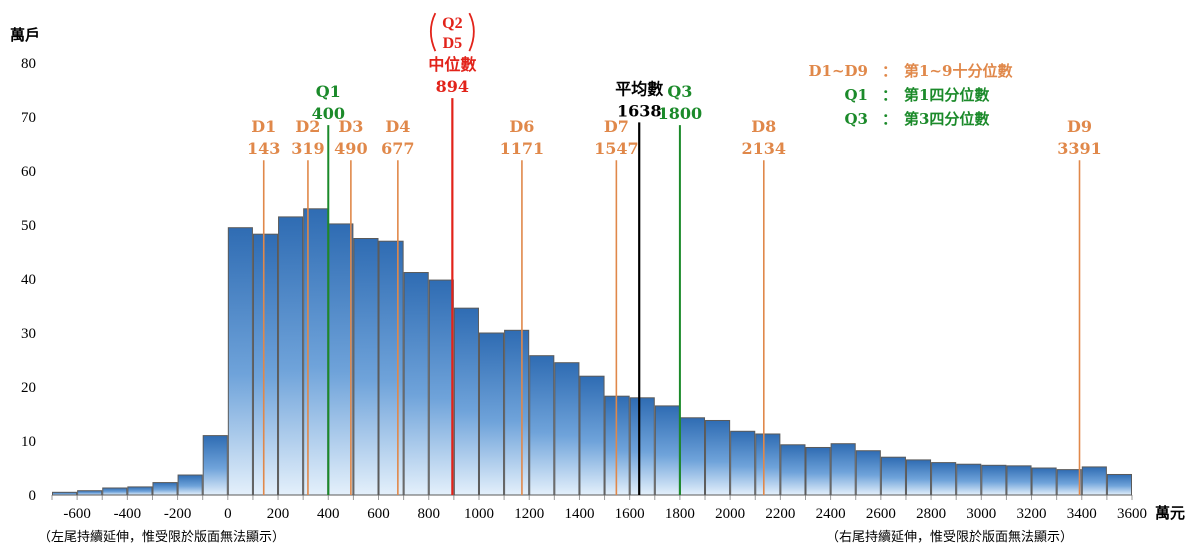 This screenshot has width=1200, height=546. I want to click on d9-marker-value: 3391, so click(1079, 148).